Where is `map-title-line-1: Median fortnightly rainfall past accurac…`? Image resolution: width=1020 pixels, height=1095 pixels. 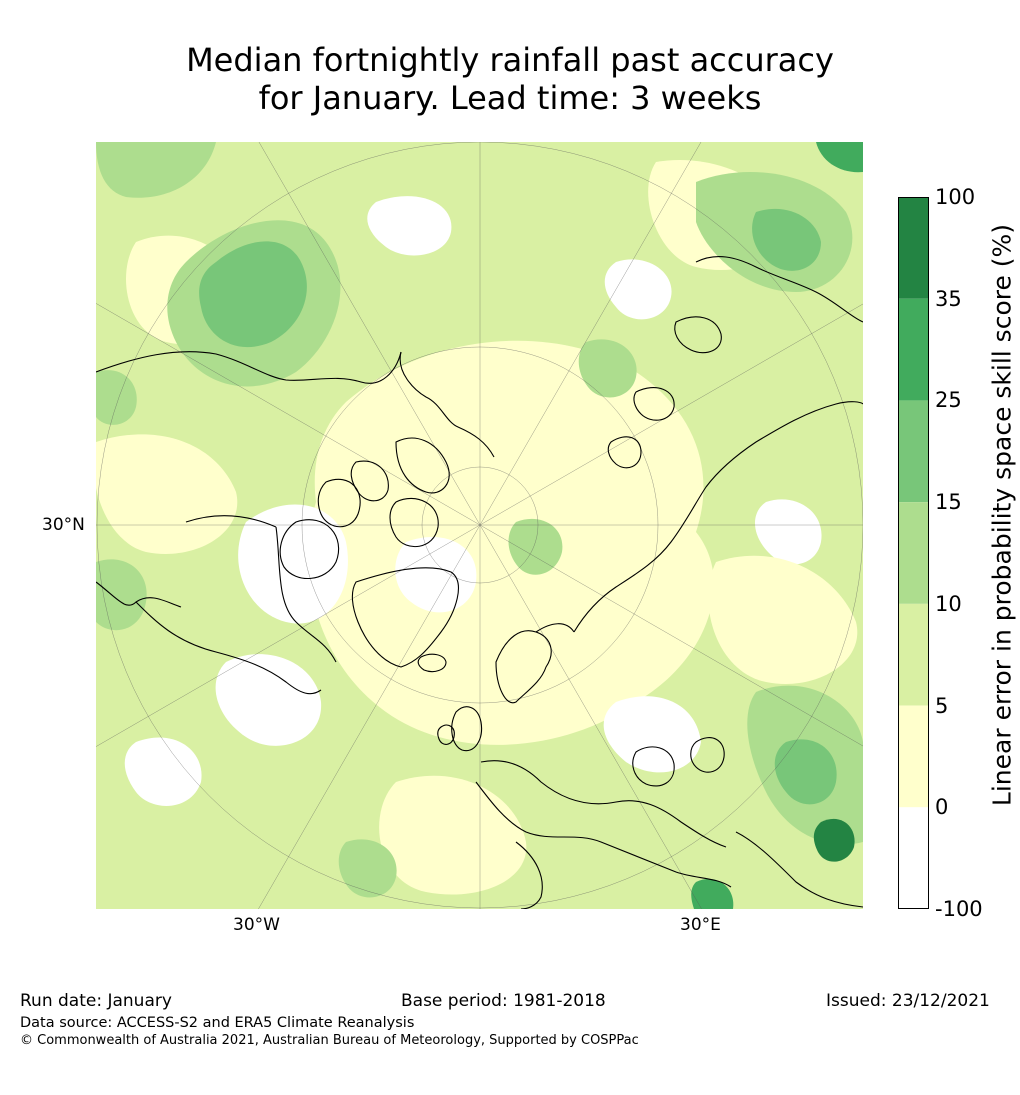 map-title-line-1: Median fortnightly rainfall past accurac… is located at coordinates (510, 60).